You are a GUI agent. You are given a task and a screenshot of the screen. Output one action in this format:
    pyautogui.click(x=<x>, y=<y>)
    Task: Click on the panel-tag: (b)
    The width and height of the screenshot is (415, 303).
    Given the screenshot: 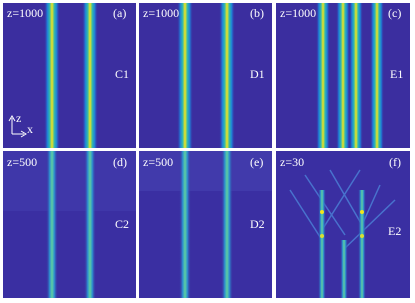 What is the action you would take?
    pyautogui.click(x=257, y=13)
    